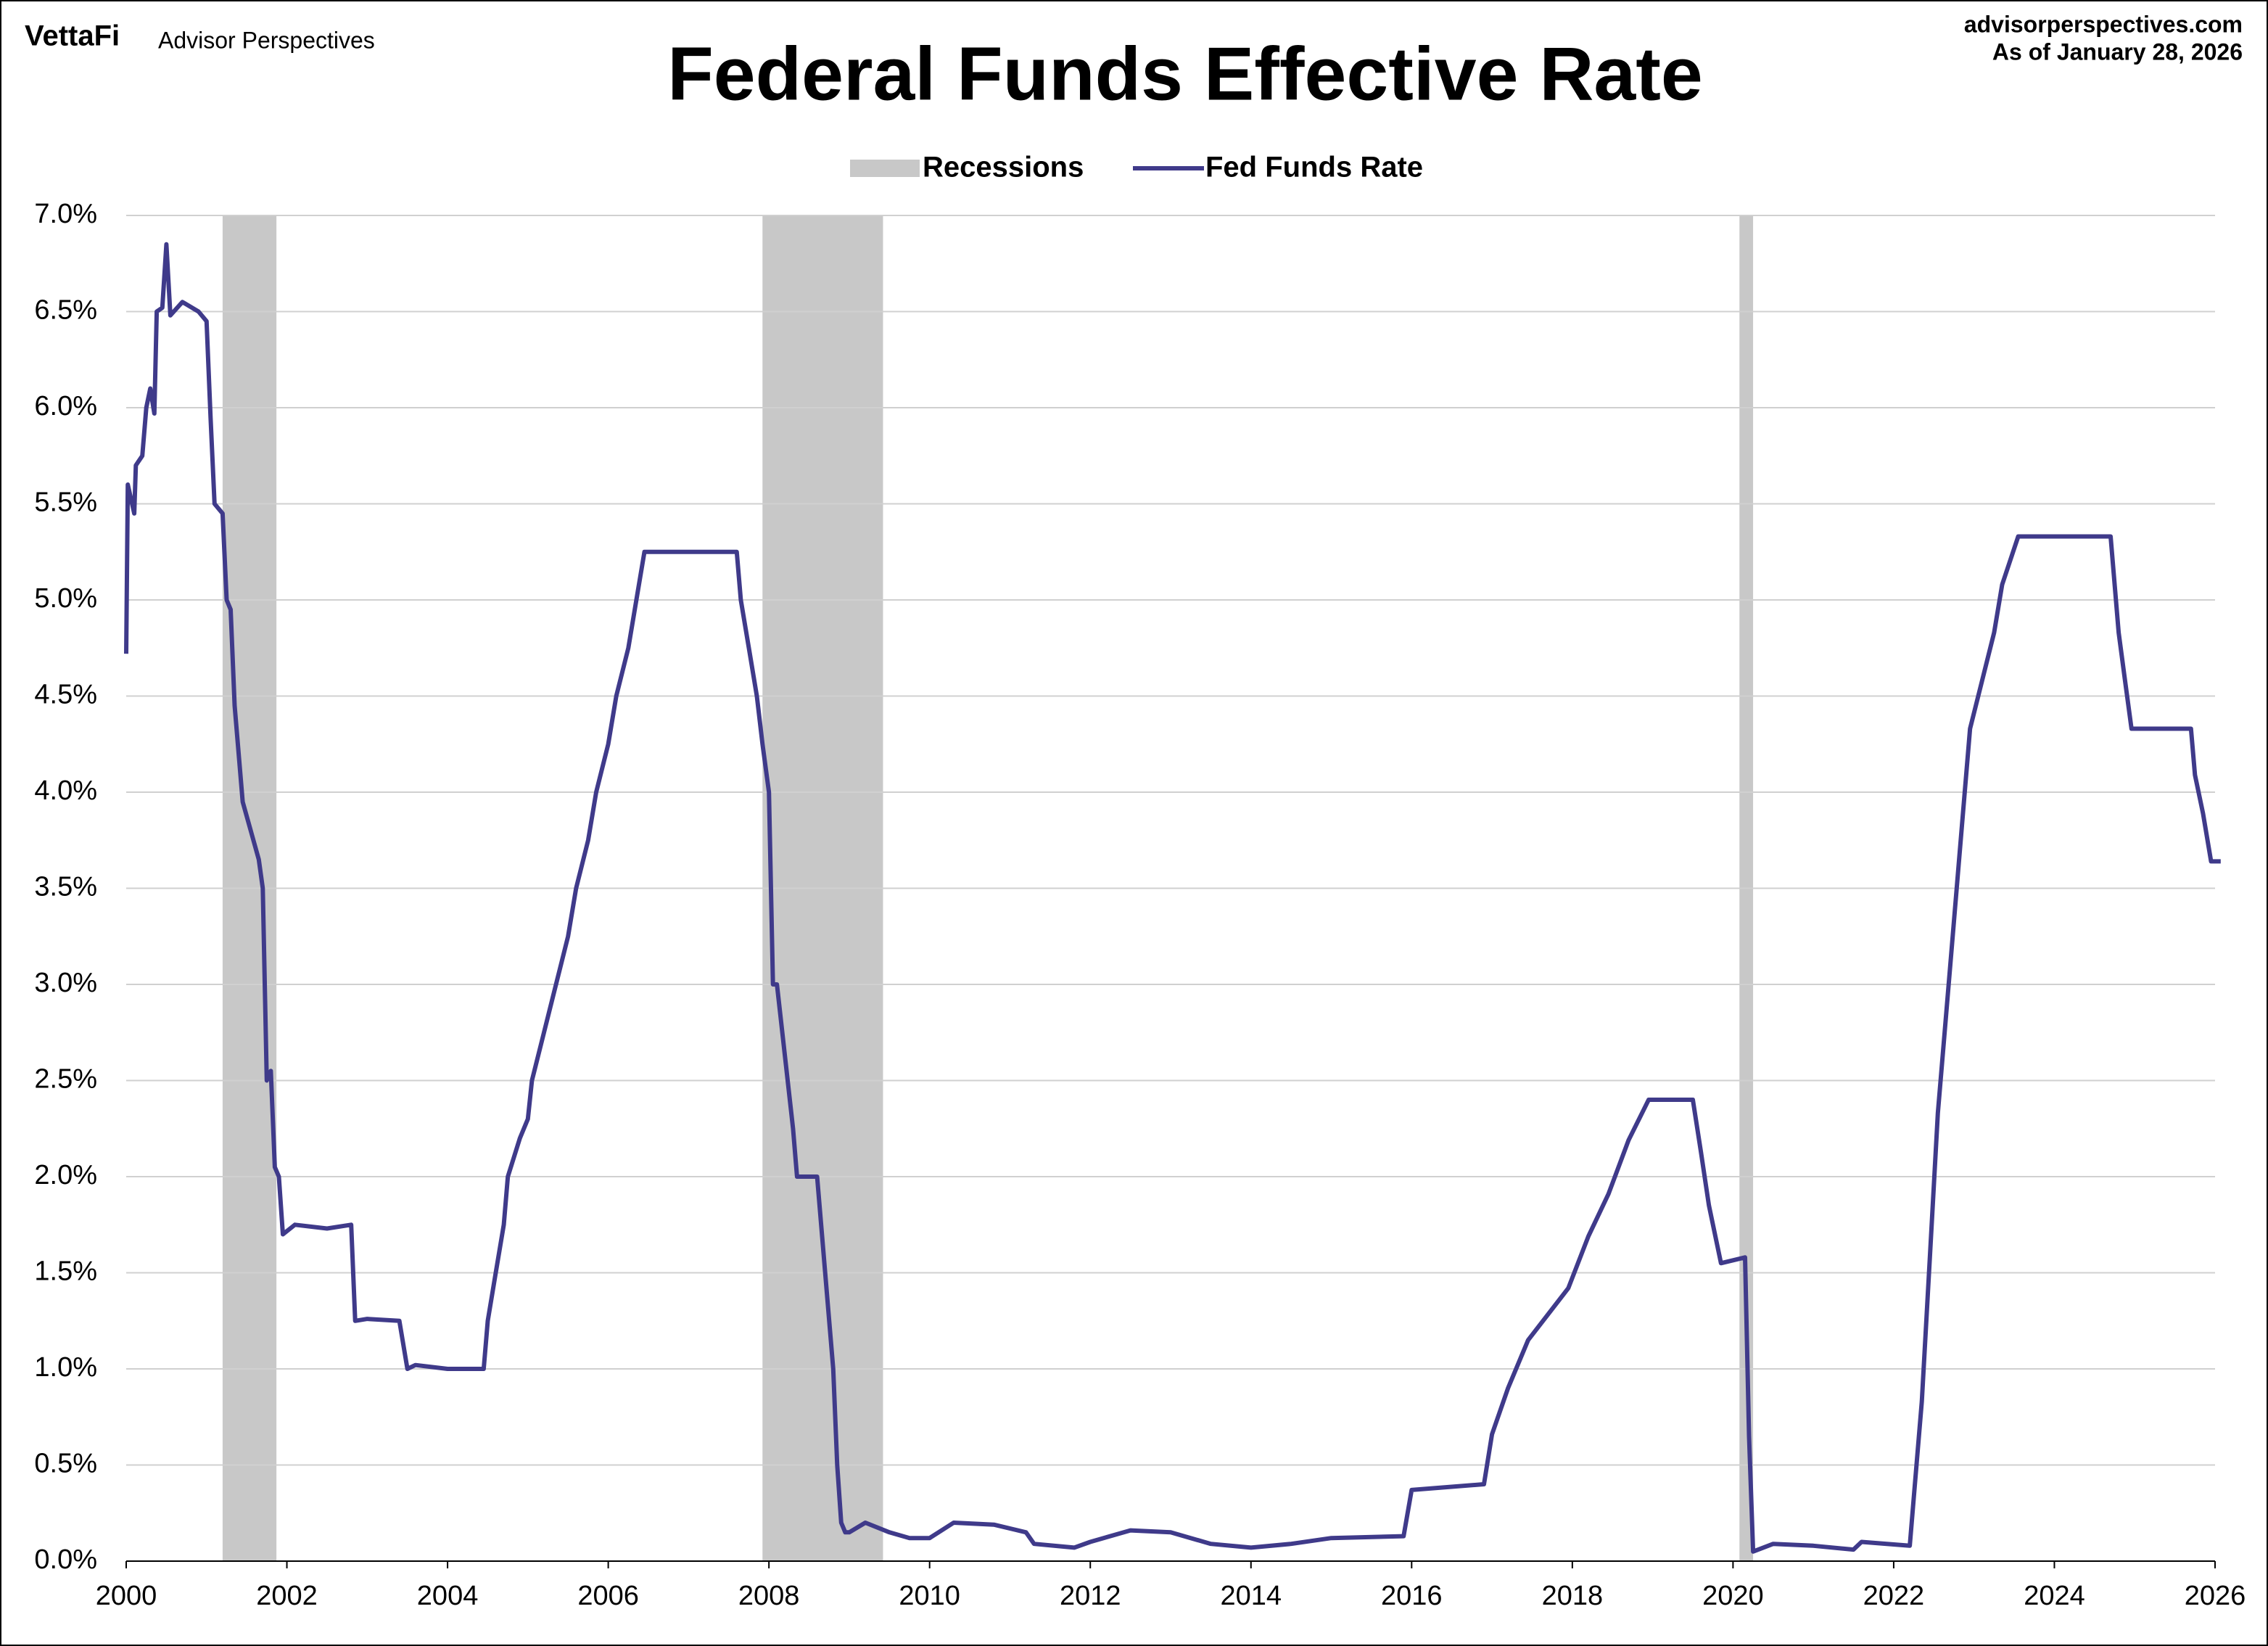  Describe the element at coordinates (65, 214) in the screenshot. I see `y-tick-label: 7.0%` at that location.